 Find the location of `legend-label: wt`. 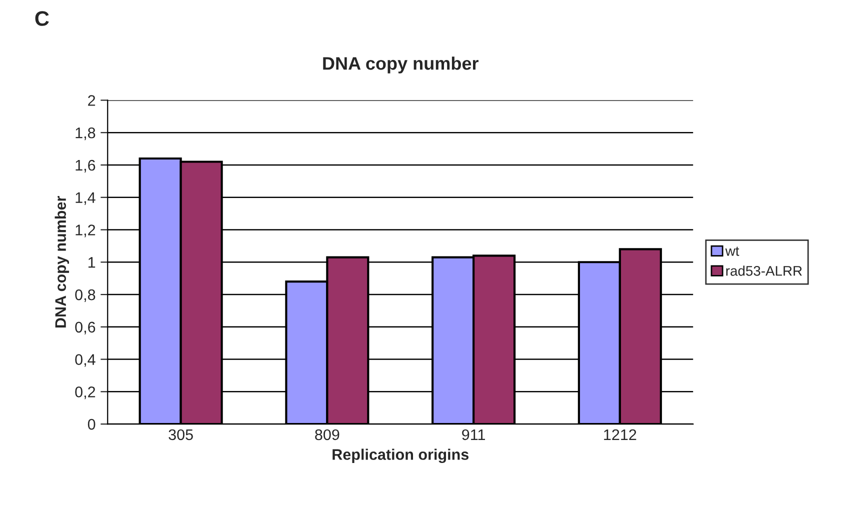

legend-label: wt is located at coordinates (732, 251).